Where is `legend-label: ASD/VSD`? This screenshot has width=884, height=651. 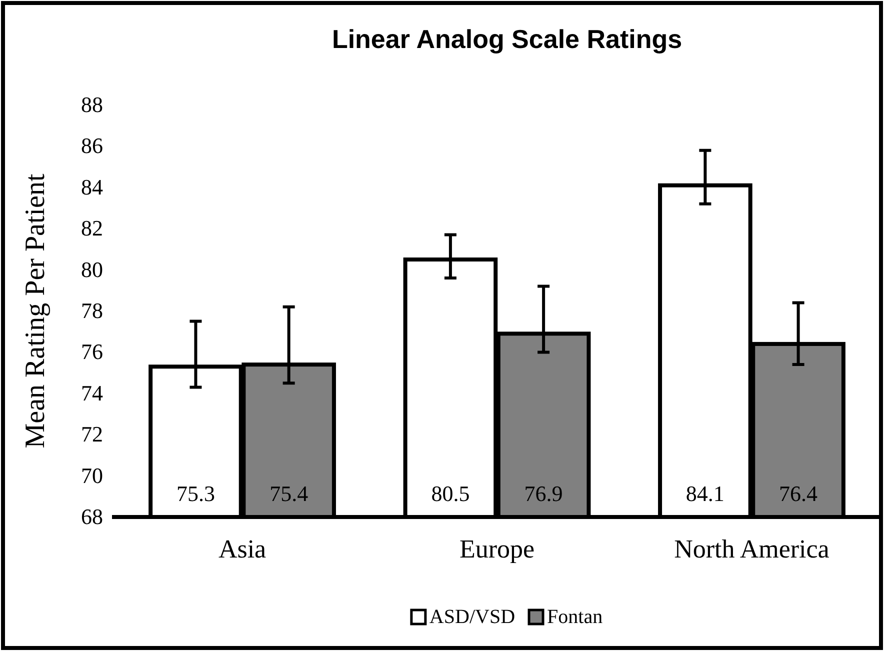
legend-label: ASD/VSD is located at coordinates (472, 617).